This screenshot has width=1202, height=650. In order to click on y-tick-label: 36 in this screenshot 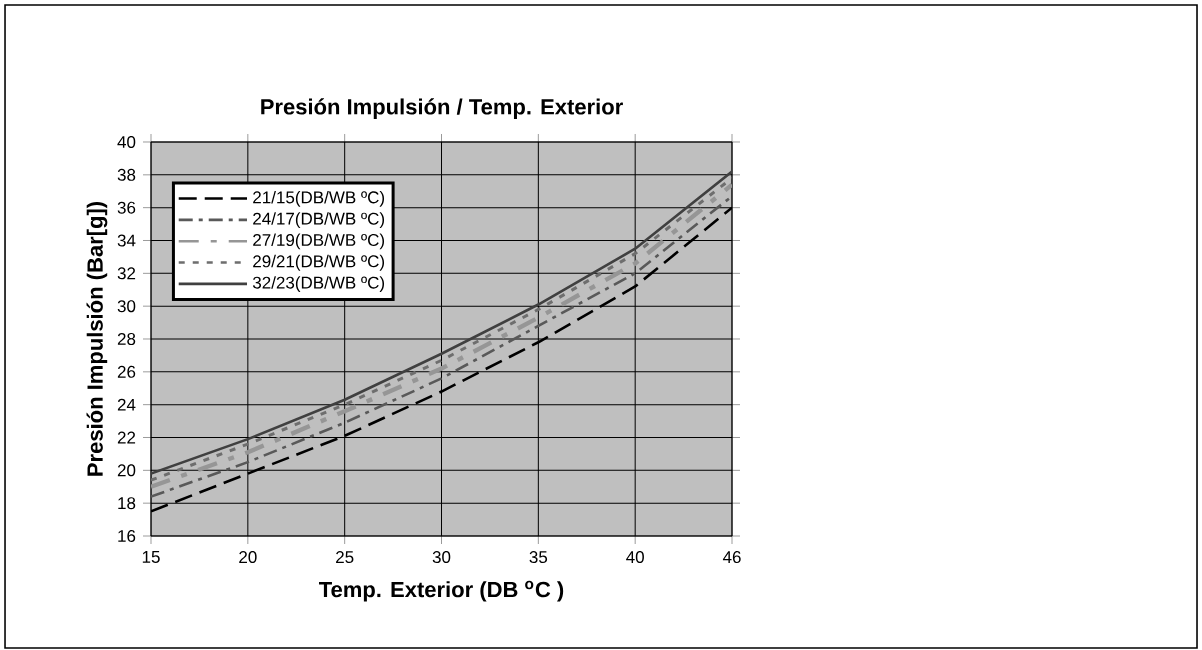, I will do `click(126, 207)`.